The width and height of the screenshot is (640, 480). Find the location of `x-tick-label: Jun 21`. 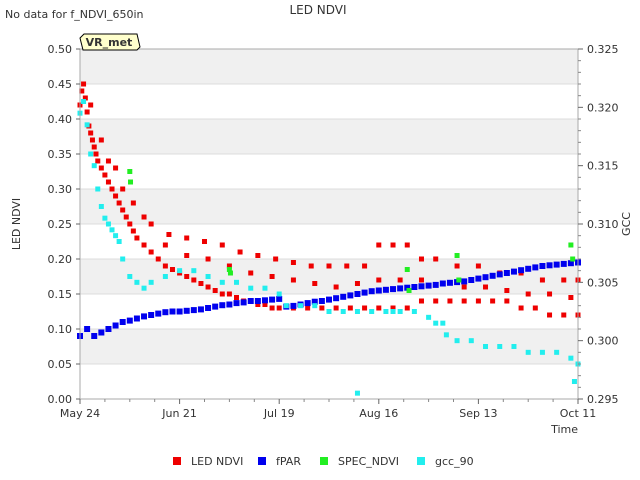

x-tick-label: Jun 21 is located at coordinates (179, 413).